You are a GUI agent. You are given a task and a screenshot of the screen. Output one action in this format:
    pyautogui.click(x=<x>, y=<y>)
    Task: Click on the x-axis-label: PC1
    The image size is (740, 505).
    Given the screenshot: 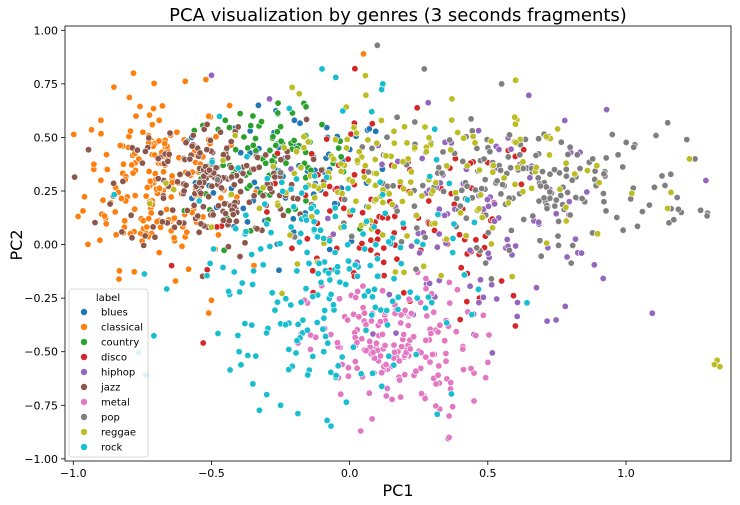 What is the action you would take?
    pyautogui.click(x=398, y=490)
    